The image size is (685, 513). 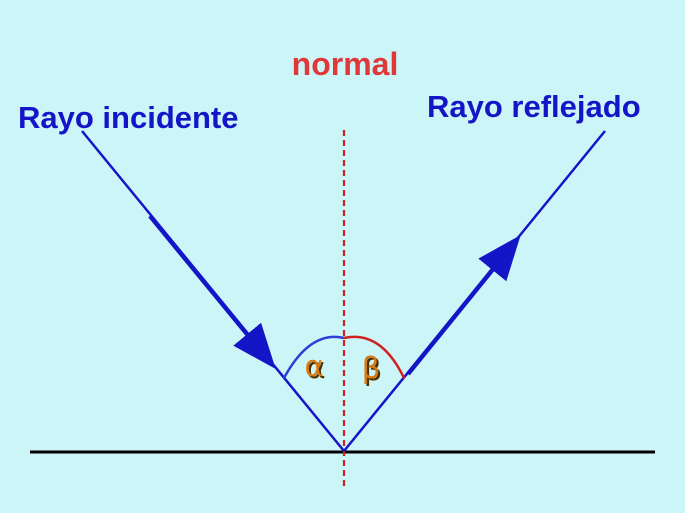 I want to click on angle-beta-label: β, so click(x=371, y=368).